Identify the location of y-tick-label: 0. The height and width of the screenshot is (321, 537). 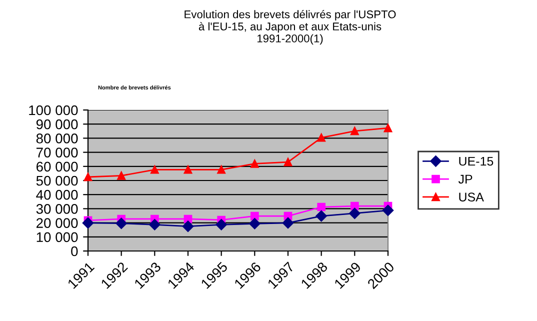
(74, 251).